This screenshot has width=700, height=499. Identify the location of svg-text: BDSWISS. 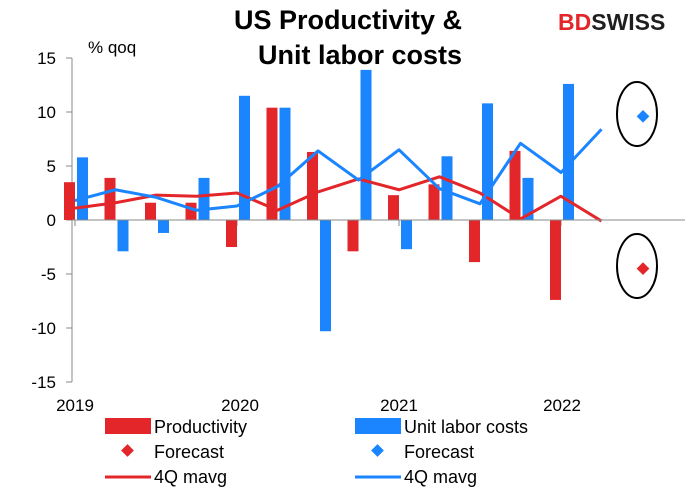
(611, 22).